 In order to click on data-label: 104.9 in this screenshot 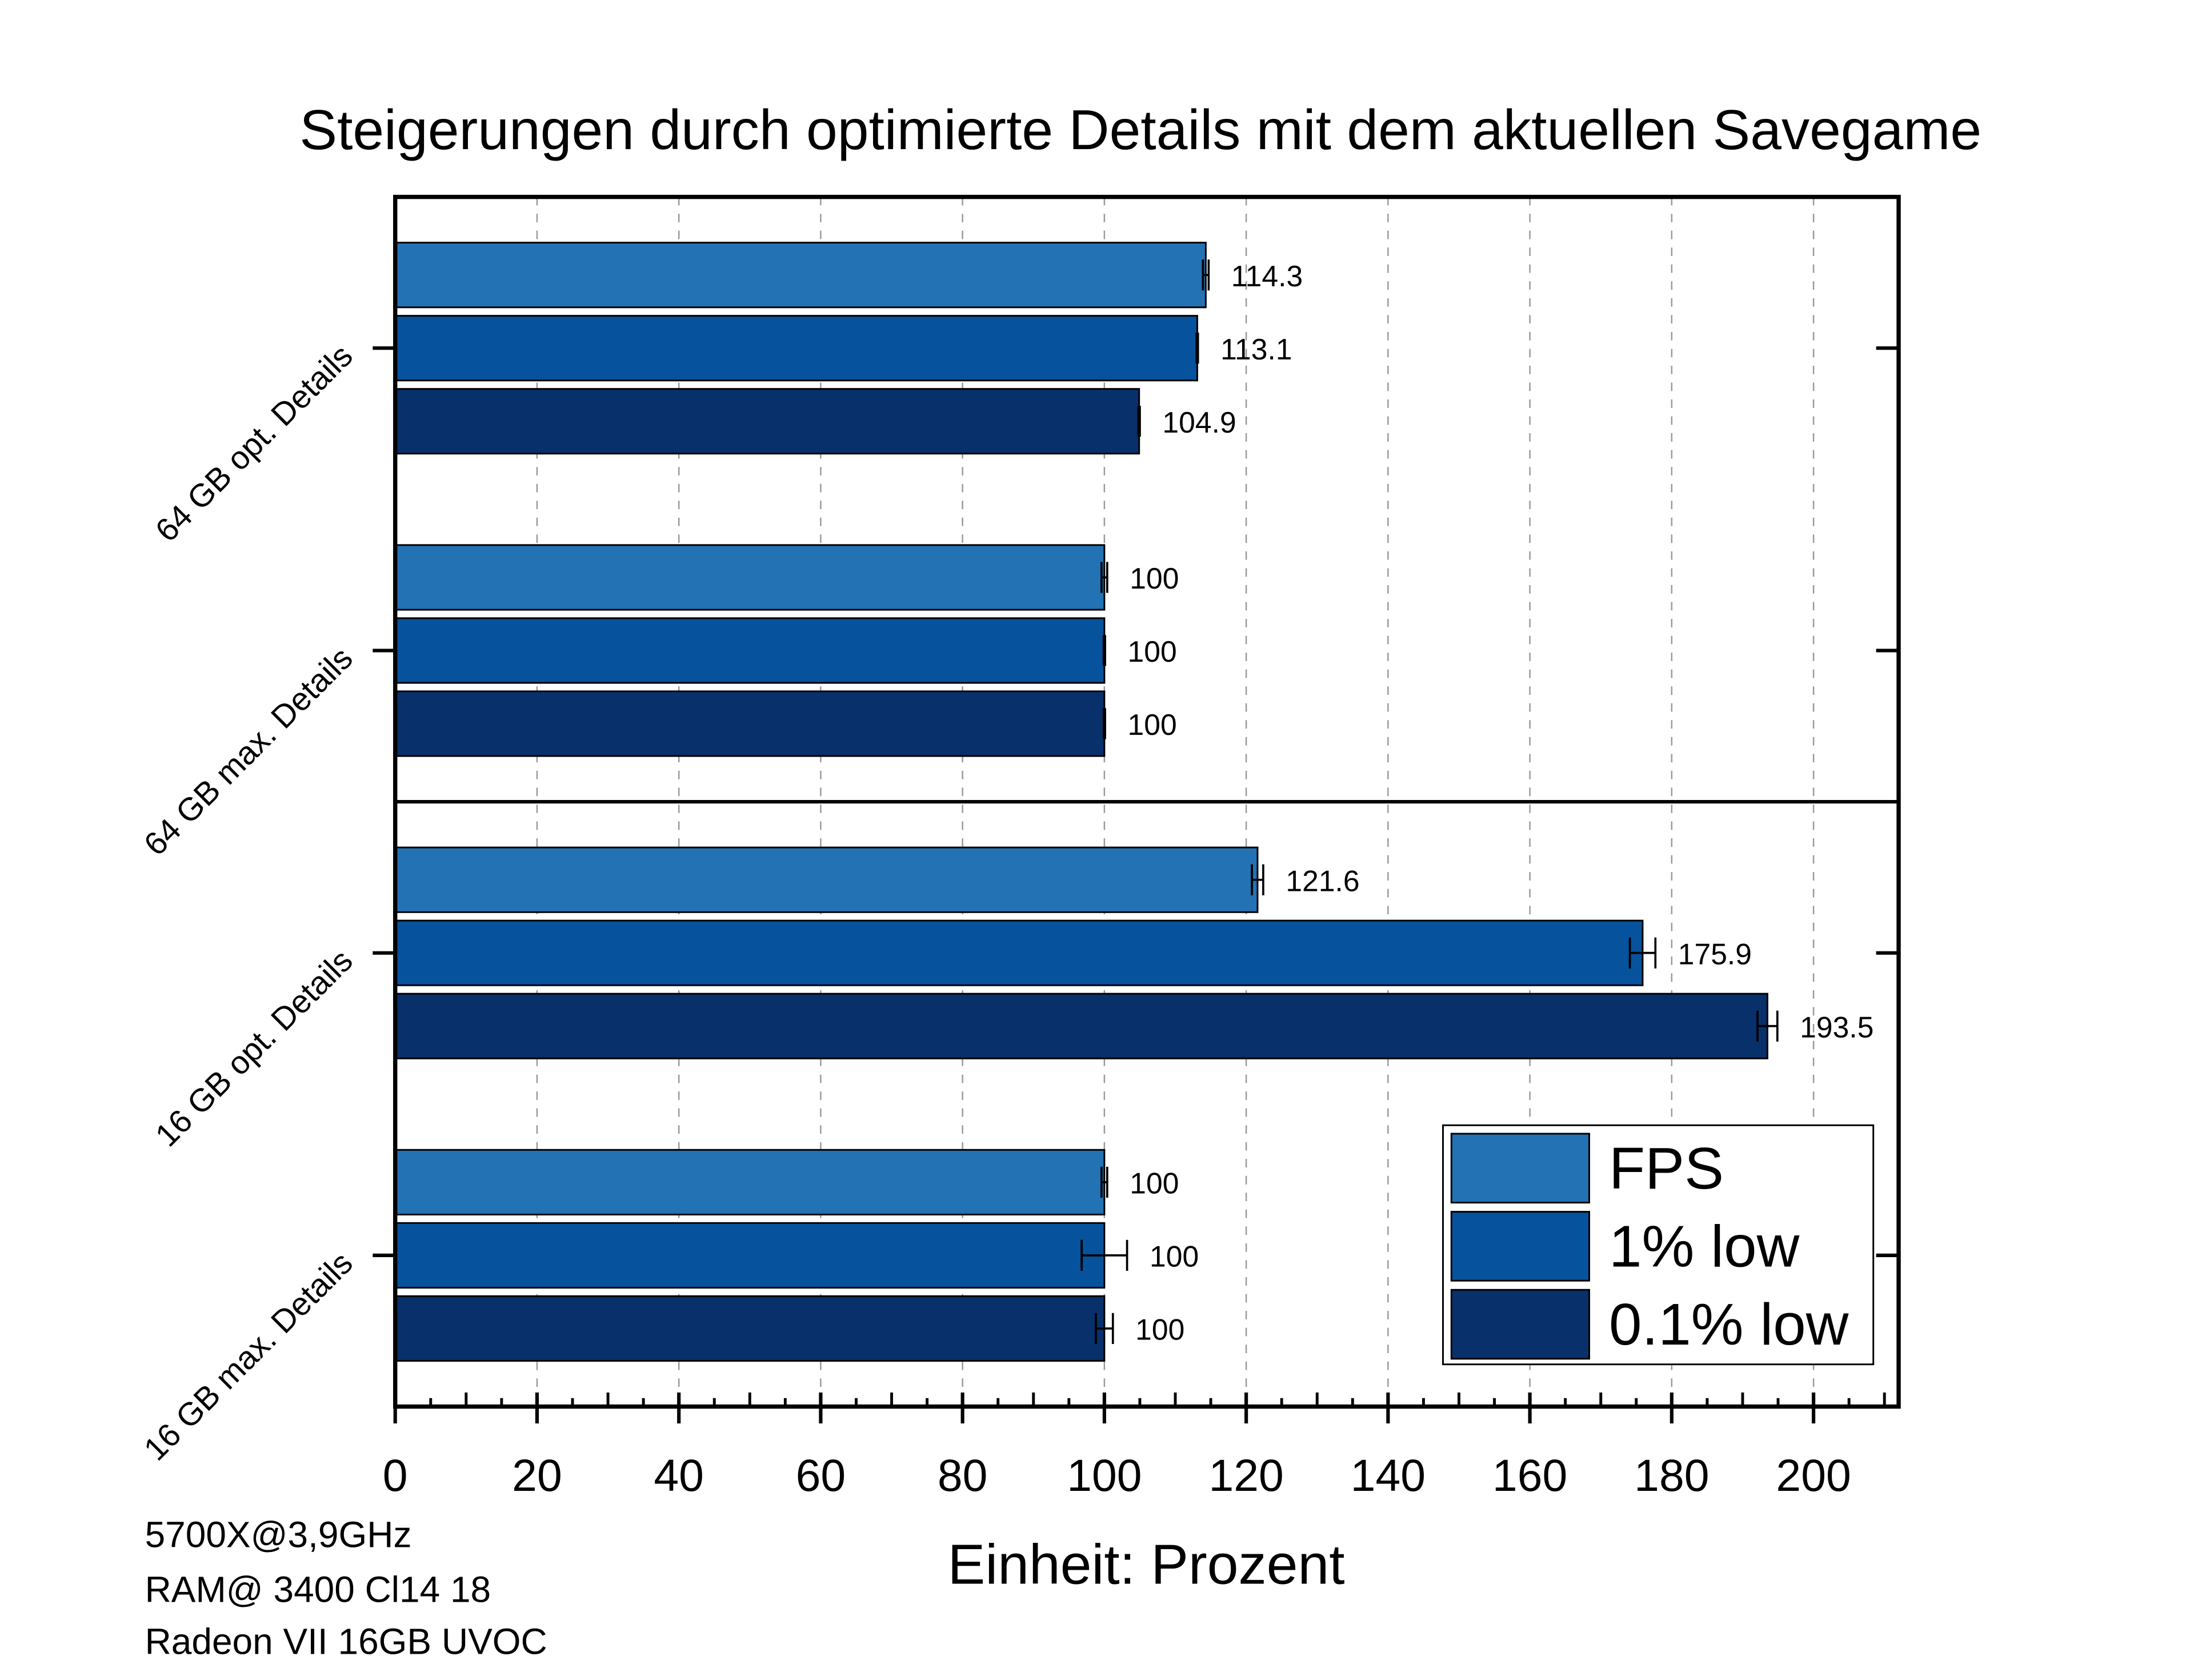, I will do `click(1199, 422)`.